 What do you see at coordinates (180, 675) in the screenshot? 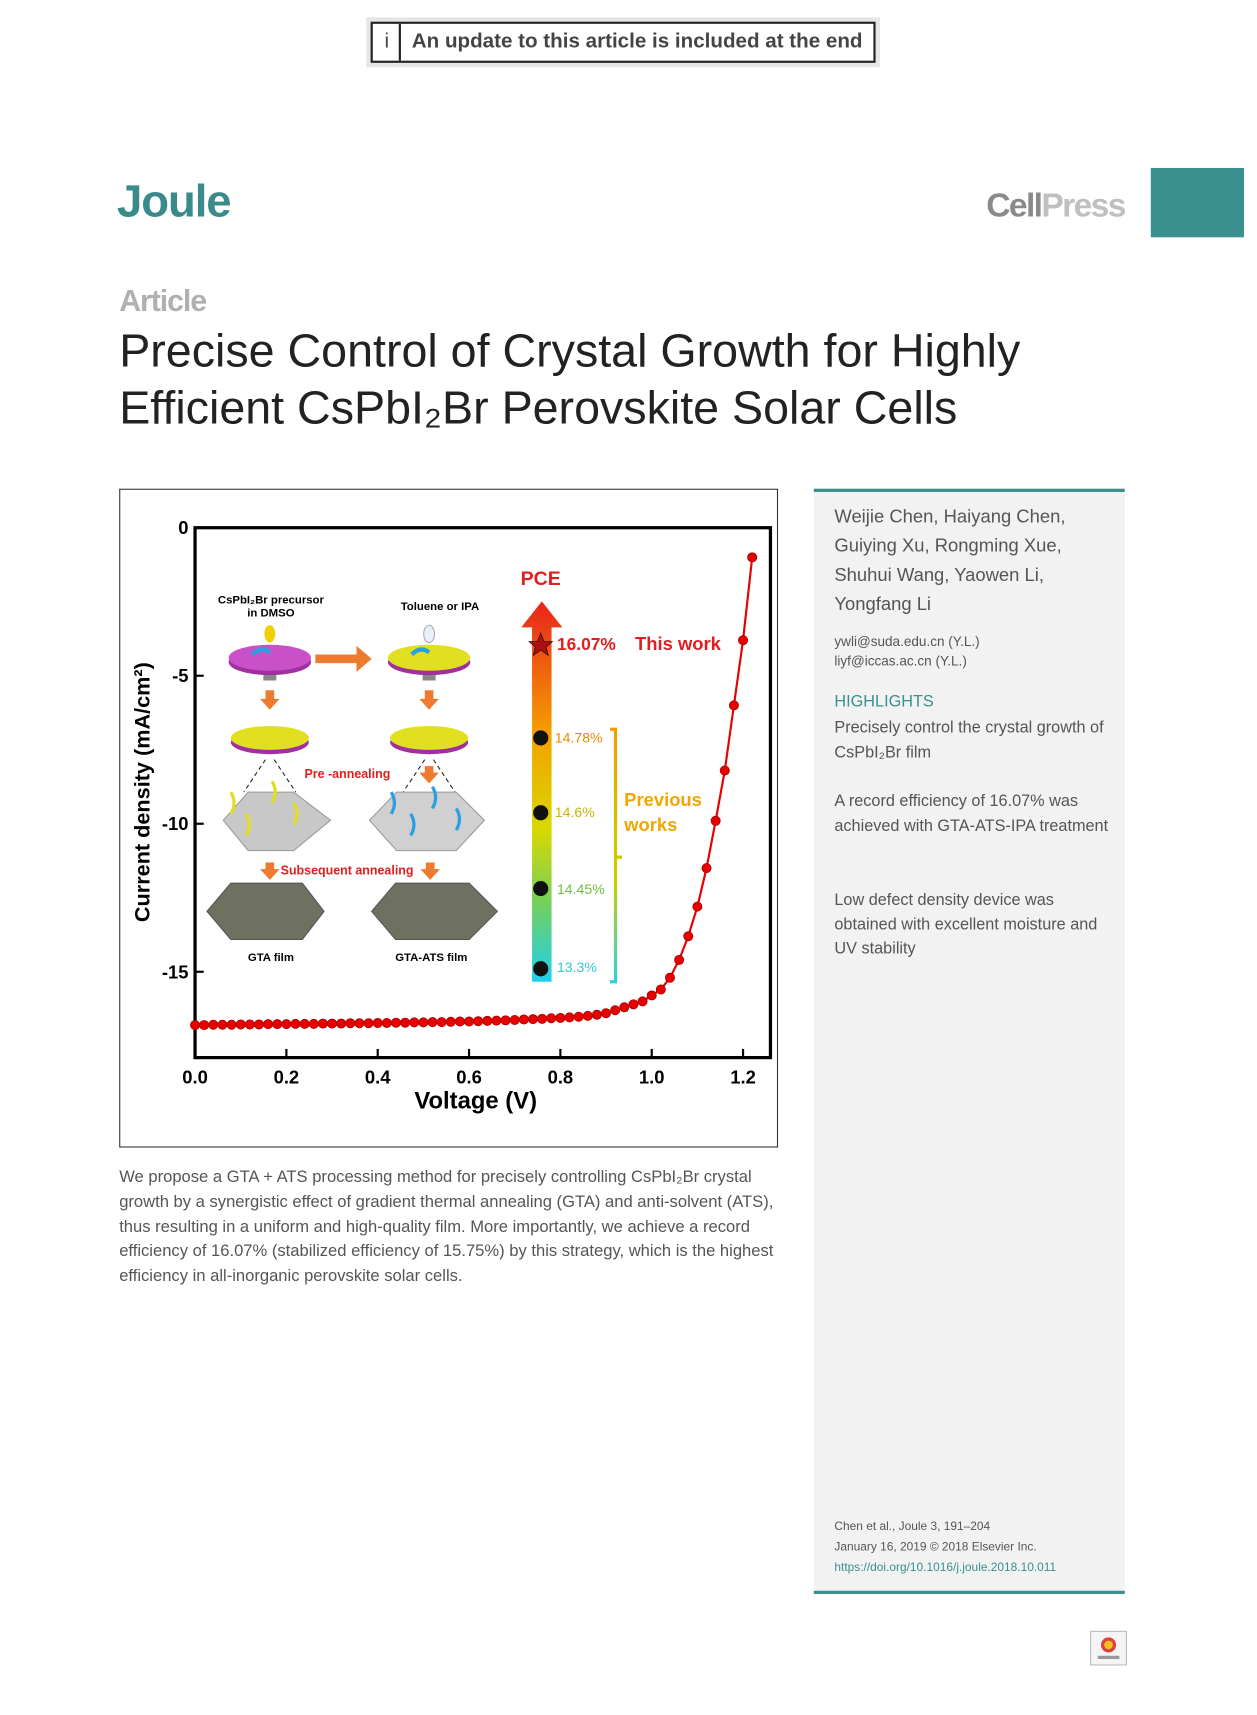
I see `y-tick-label: -5` at bounding box center [180, 675].